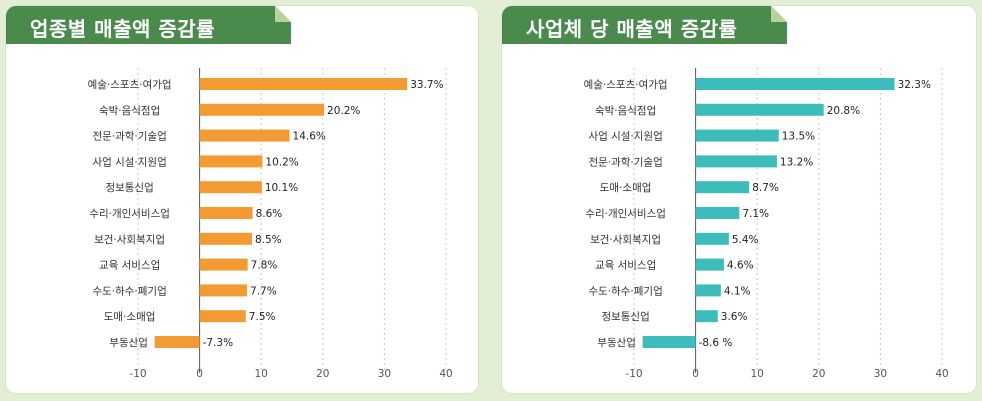  I want to click on value-label: 4.6%, so click(740, 266).